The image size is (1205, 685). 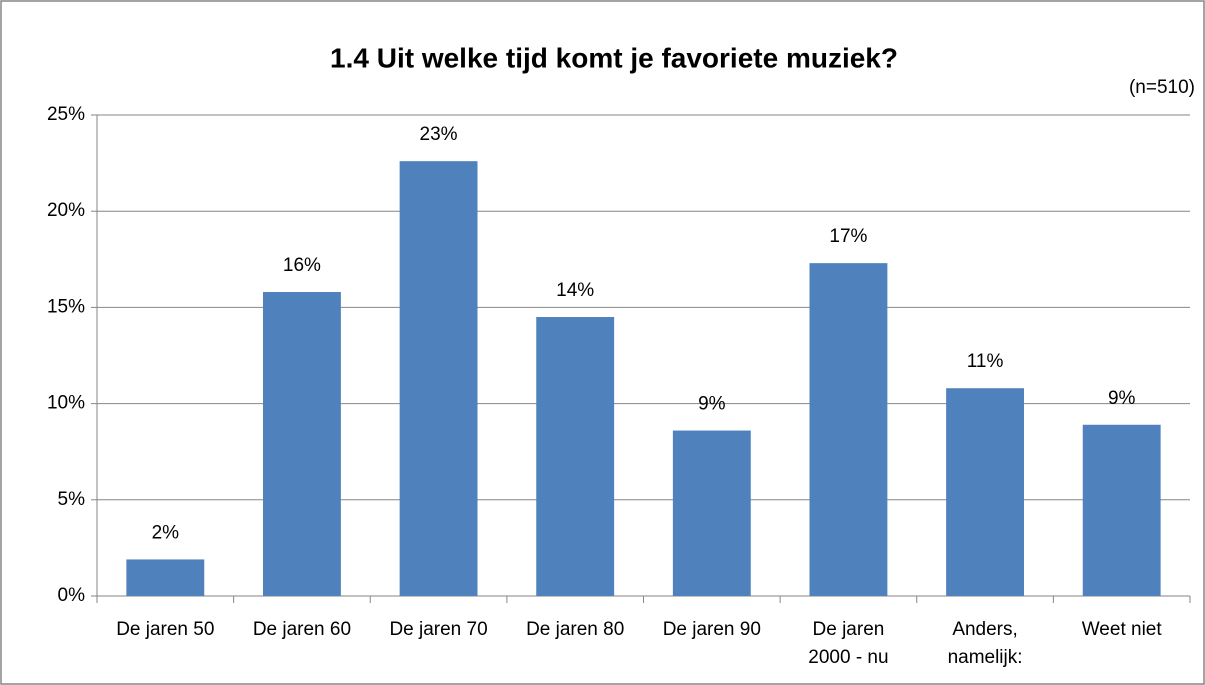 I want to click on y-tick-label: 5%, so click(x=72, y=499).